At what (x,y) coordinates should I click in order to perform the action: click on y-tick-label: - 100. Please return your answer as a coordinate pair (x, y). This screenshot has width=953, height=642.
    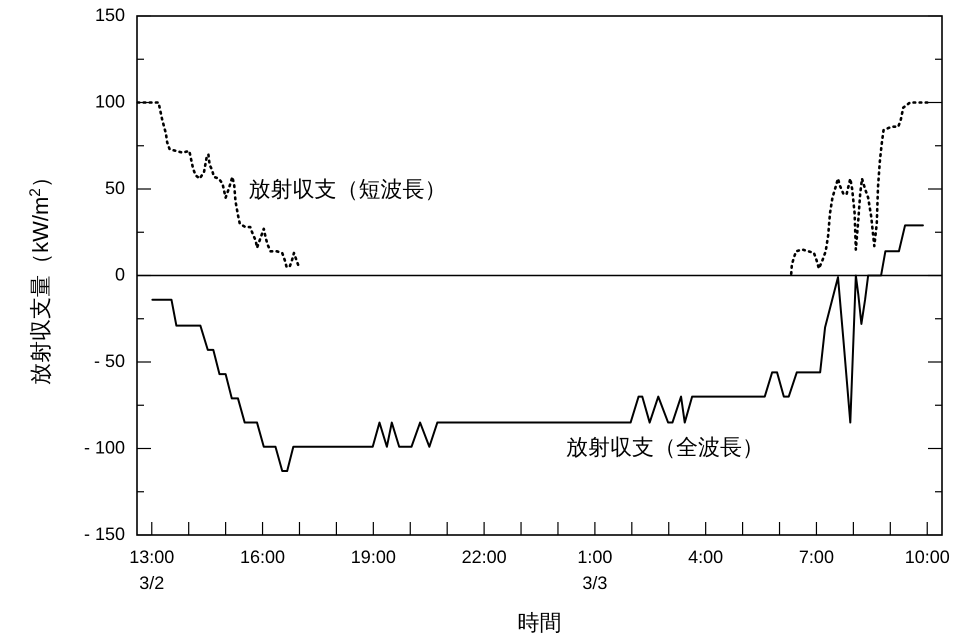
    Looking at the image, I should click on (104, 447).